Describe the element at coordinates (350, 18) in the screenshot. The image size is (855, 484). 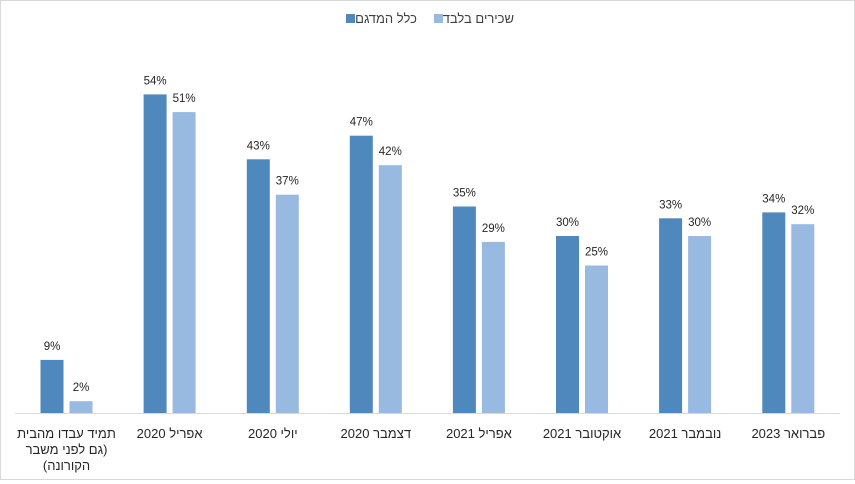
I see `legend-swatch-total-sample` at that location.